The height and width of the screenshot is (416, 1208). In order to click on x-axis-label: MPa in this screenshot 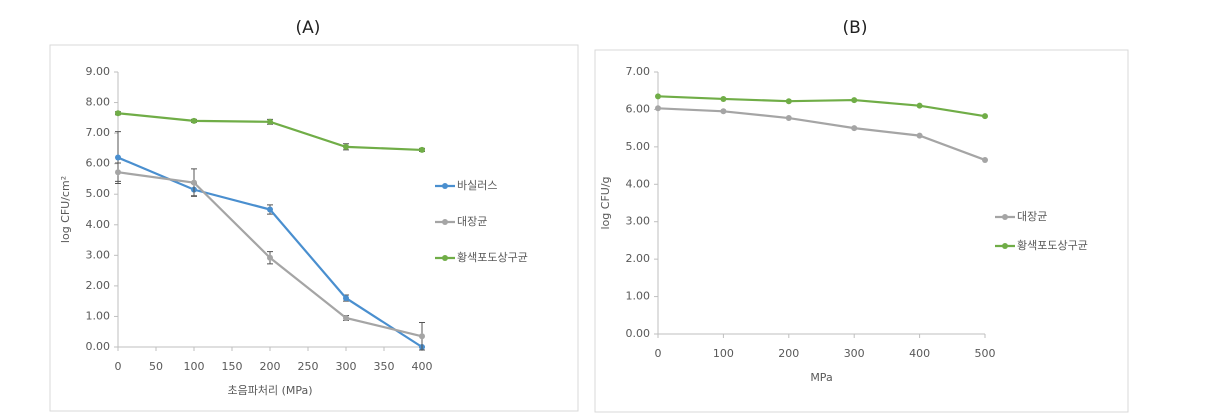, I will do `click(821, 377)`.